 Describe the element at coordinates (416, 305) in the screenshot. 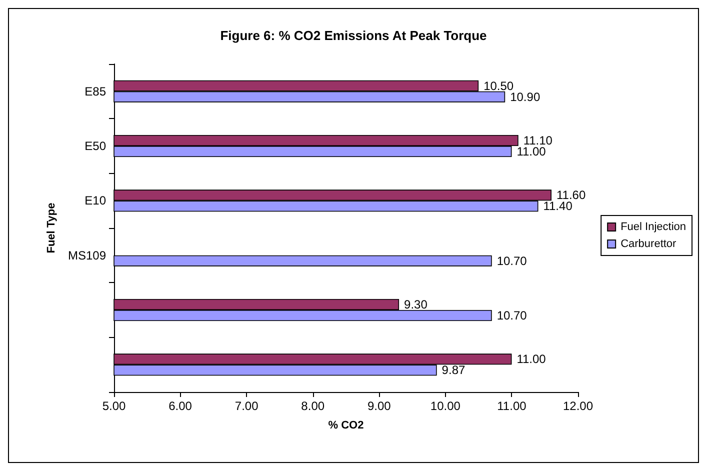

I see `data-label: 9.30` at that location.